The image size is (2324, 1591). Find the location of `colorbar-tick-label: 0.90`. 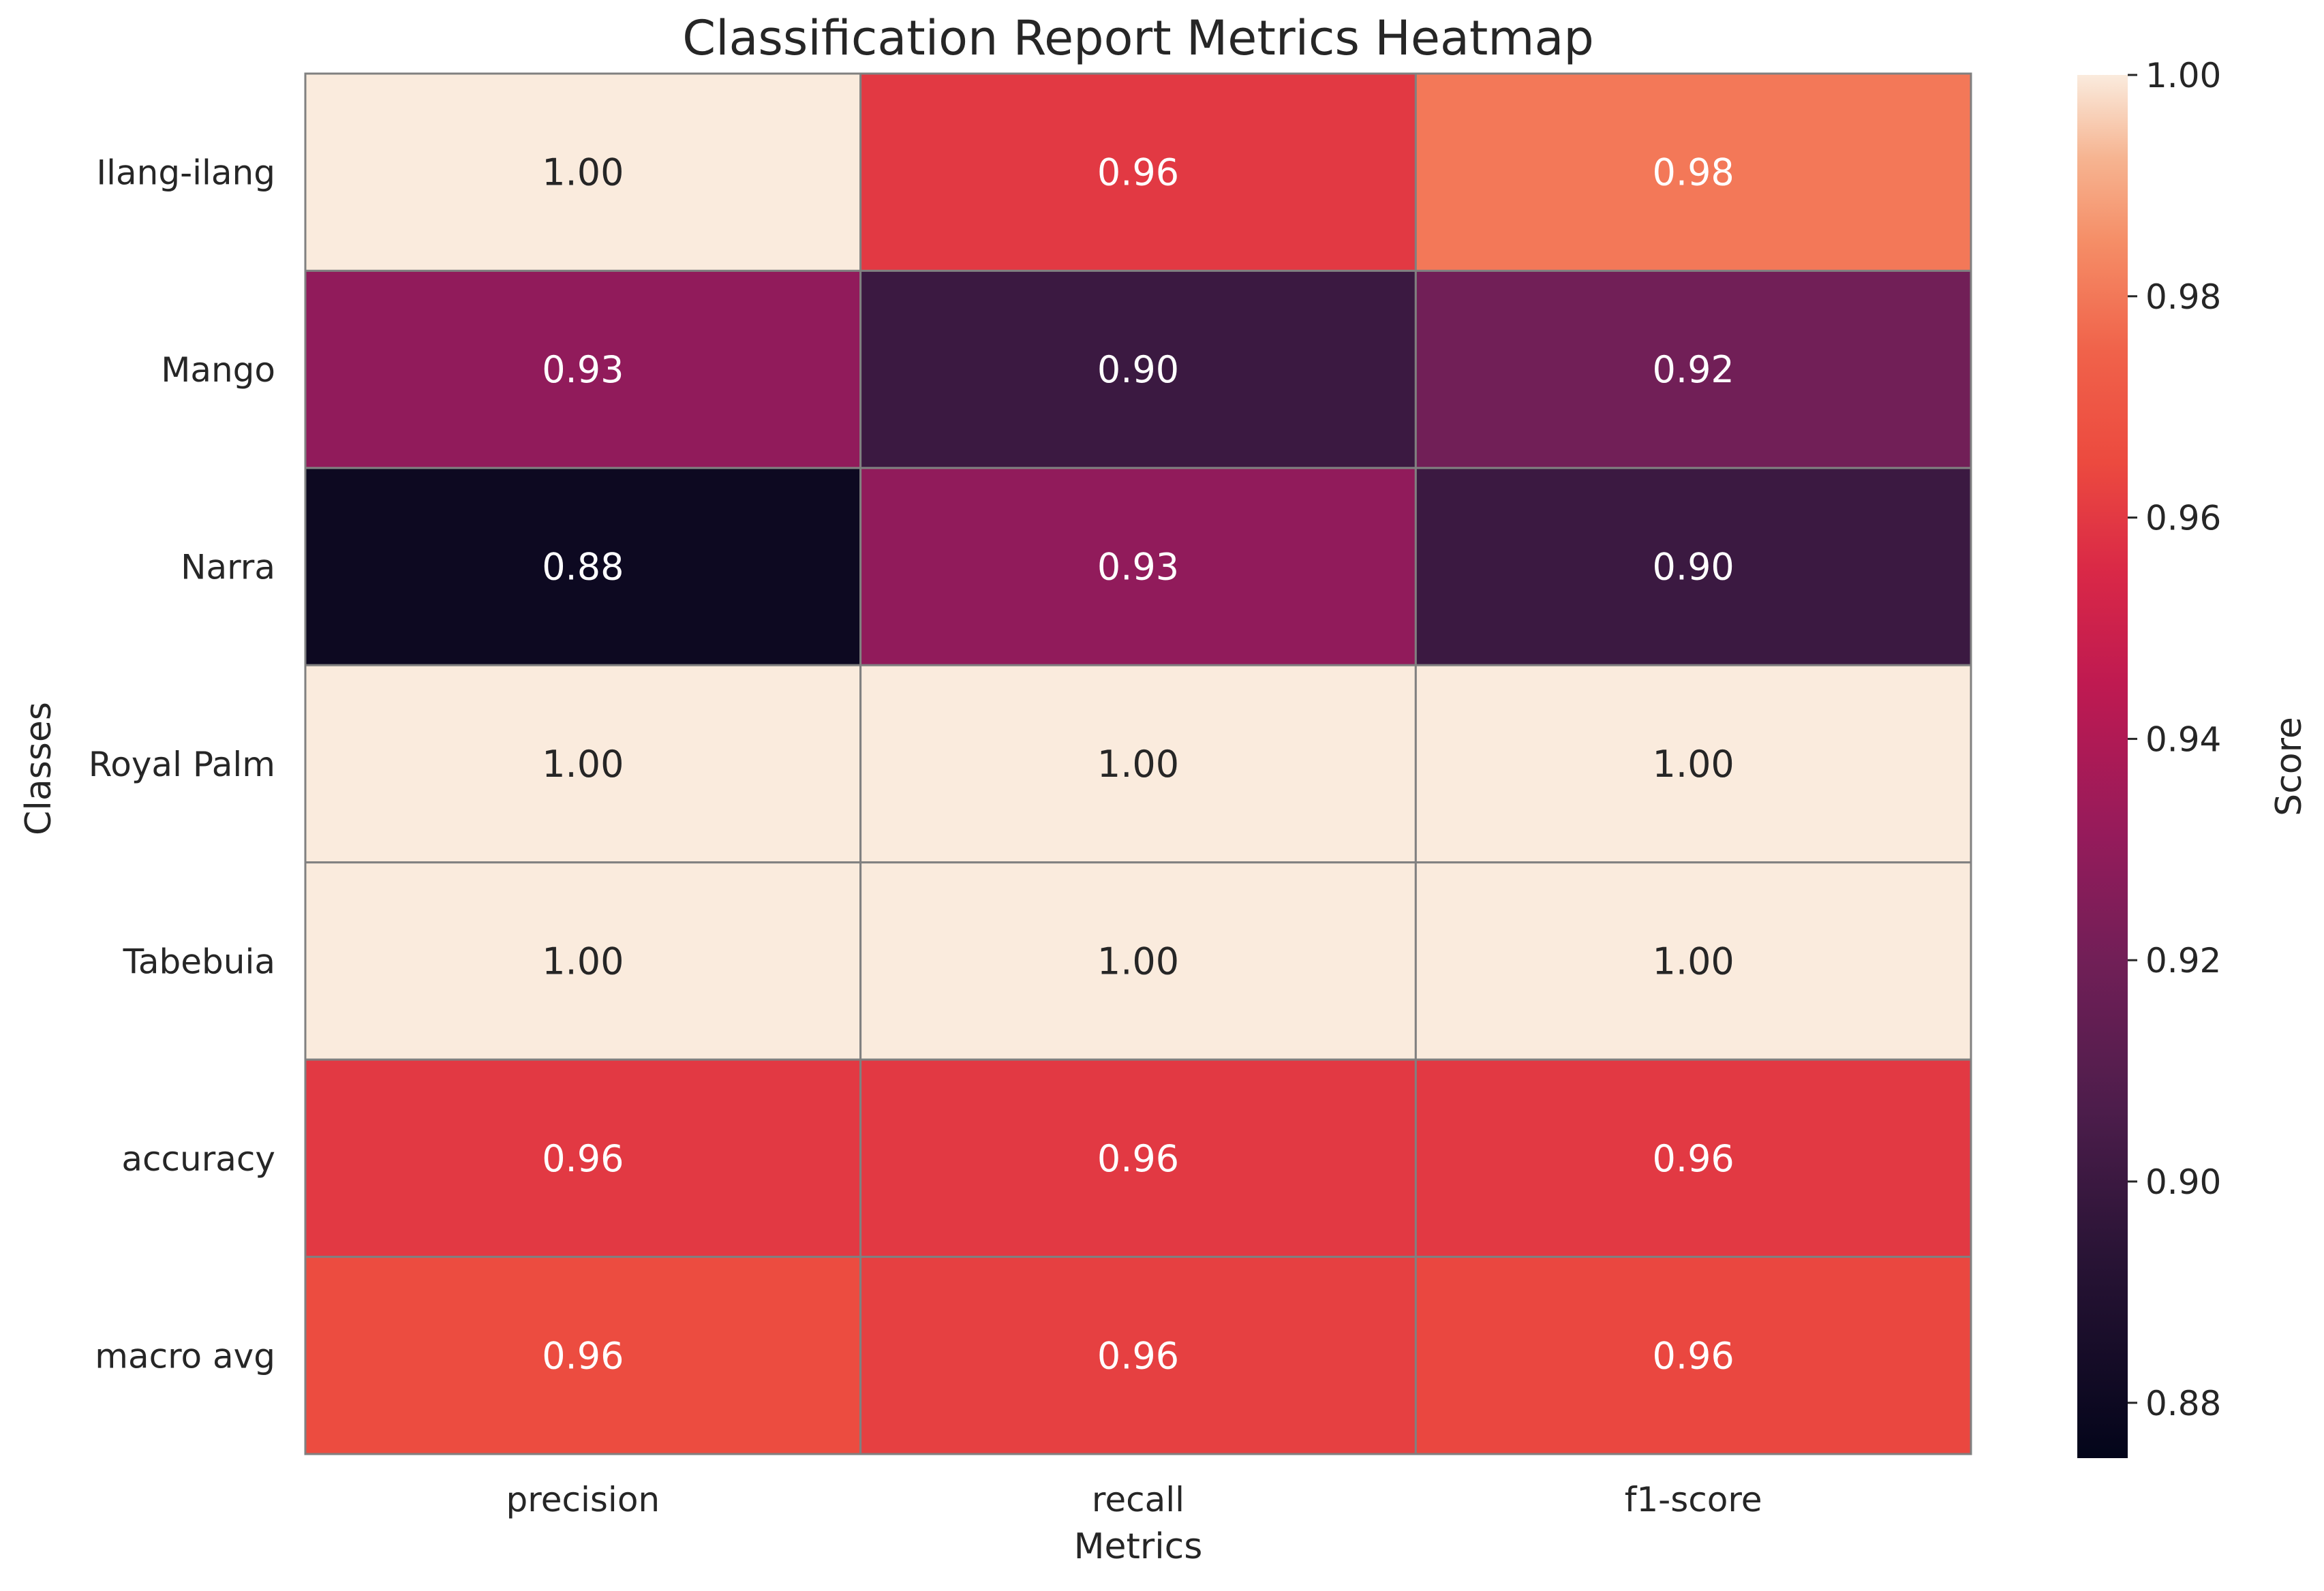

colorbar-tick-label: 0.90 is located at coordinates (2183, 1182).